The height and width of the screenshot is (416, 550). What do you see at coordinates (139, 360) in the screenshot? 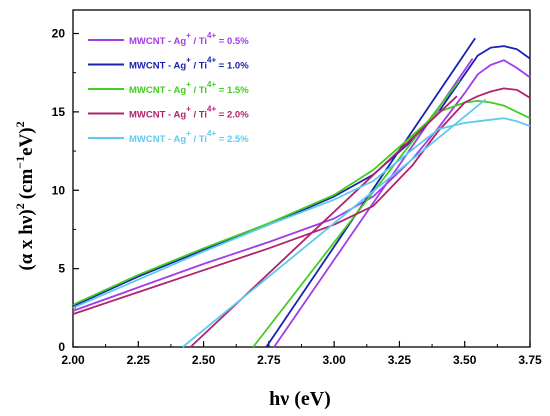
I see `x-tick-label: 2.25` at bounding box center [139, 360].